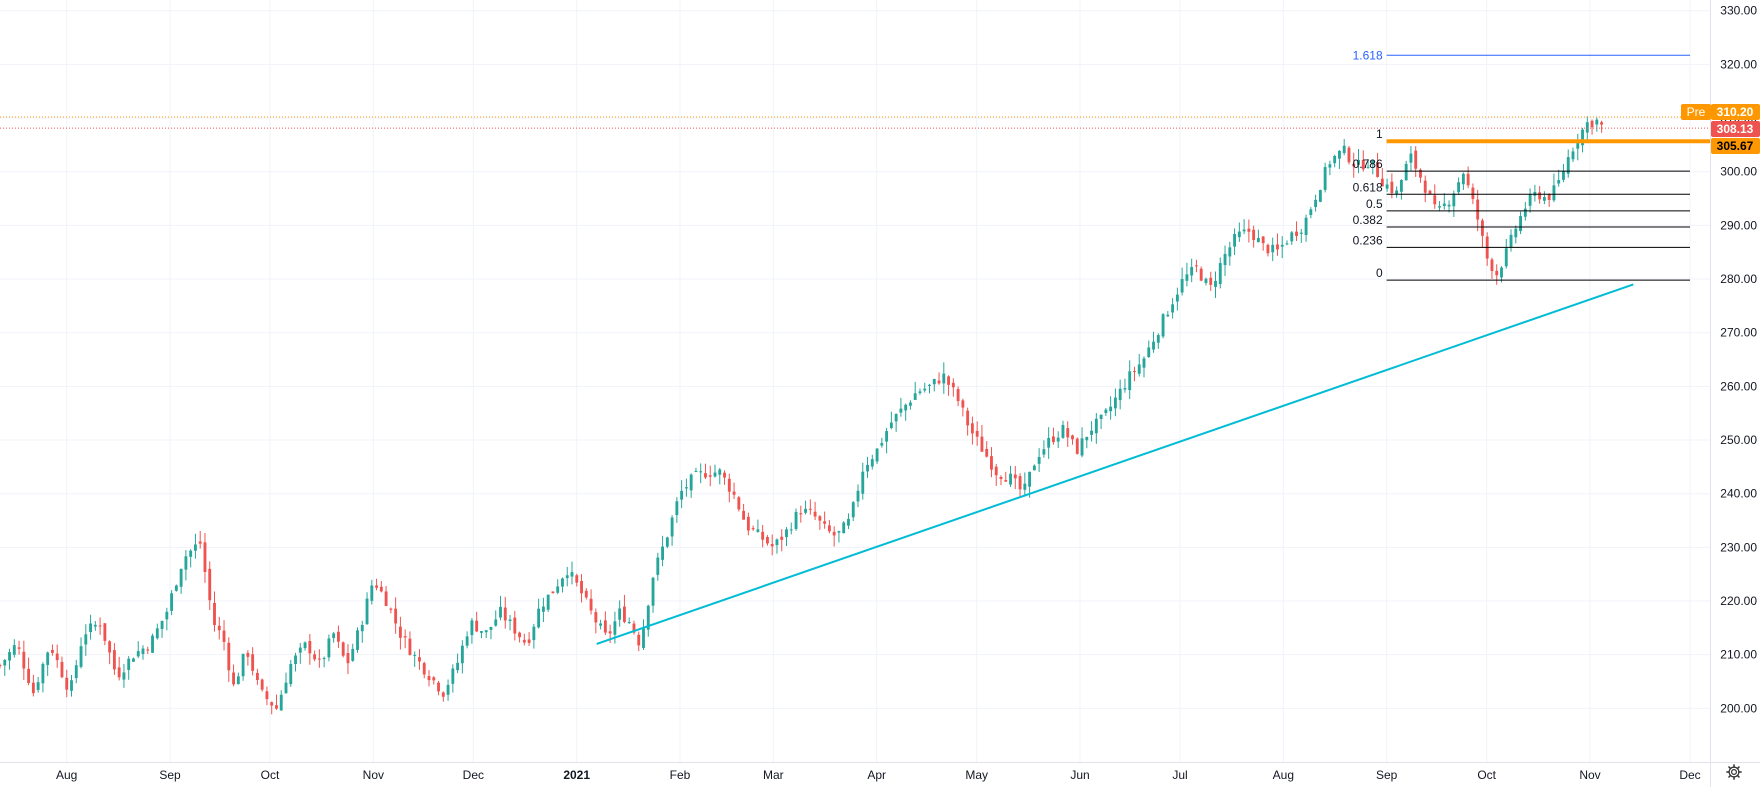  Describe the element at coordinates (1738, 11) in the screenshot. I see `y-tick-label: 330.00` at that location.